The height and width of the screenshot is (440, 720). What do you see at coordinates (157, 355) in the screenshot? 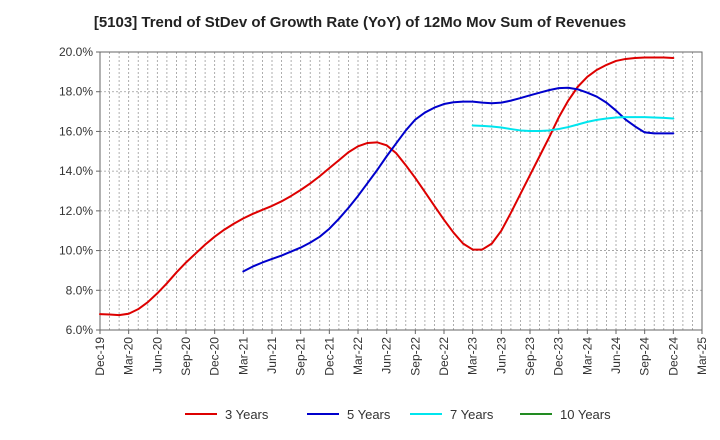
I see `x-tick-label: Jun-20` at bounding box center [157, 355].